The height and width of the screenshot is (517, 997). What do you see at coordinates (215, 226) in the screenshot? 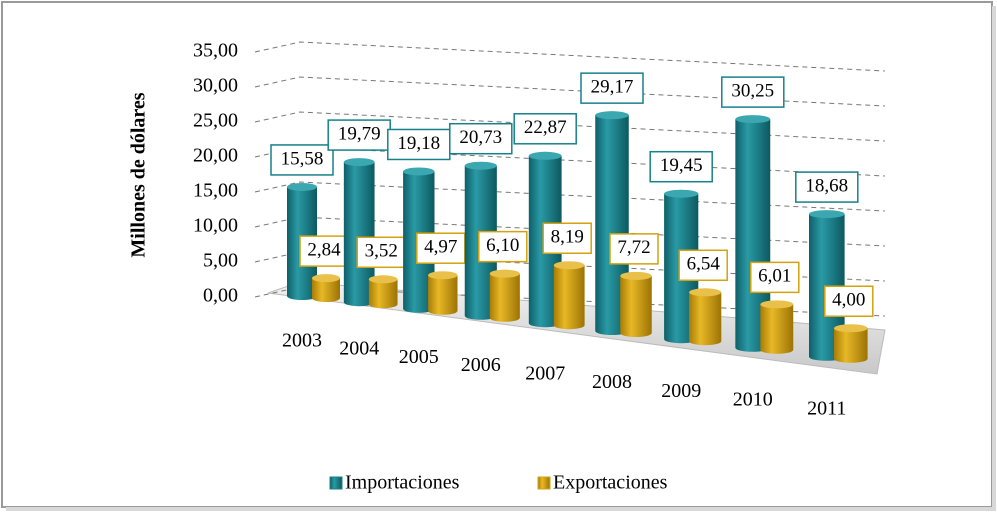
I see `y-tick-label: 10,00` at bounding box center [215, 226].